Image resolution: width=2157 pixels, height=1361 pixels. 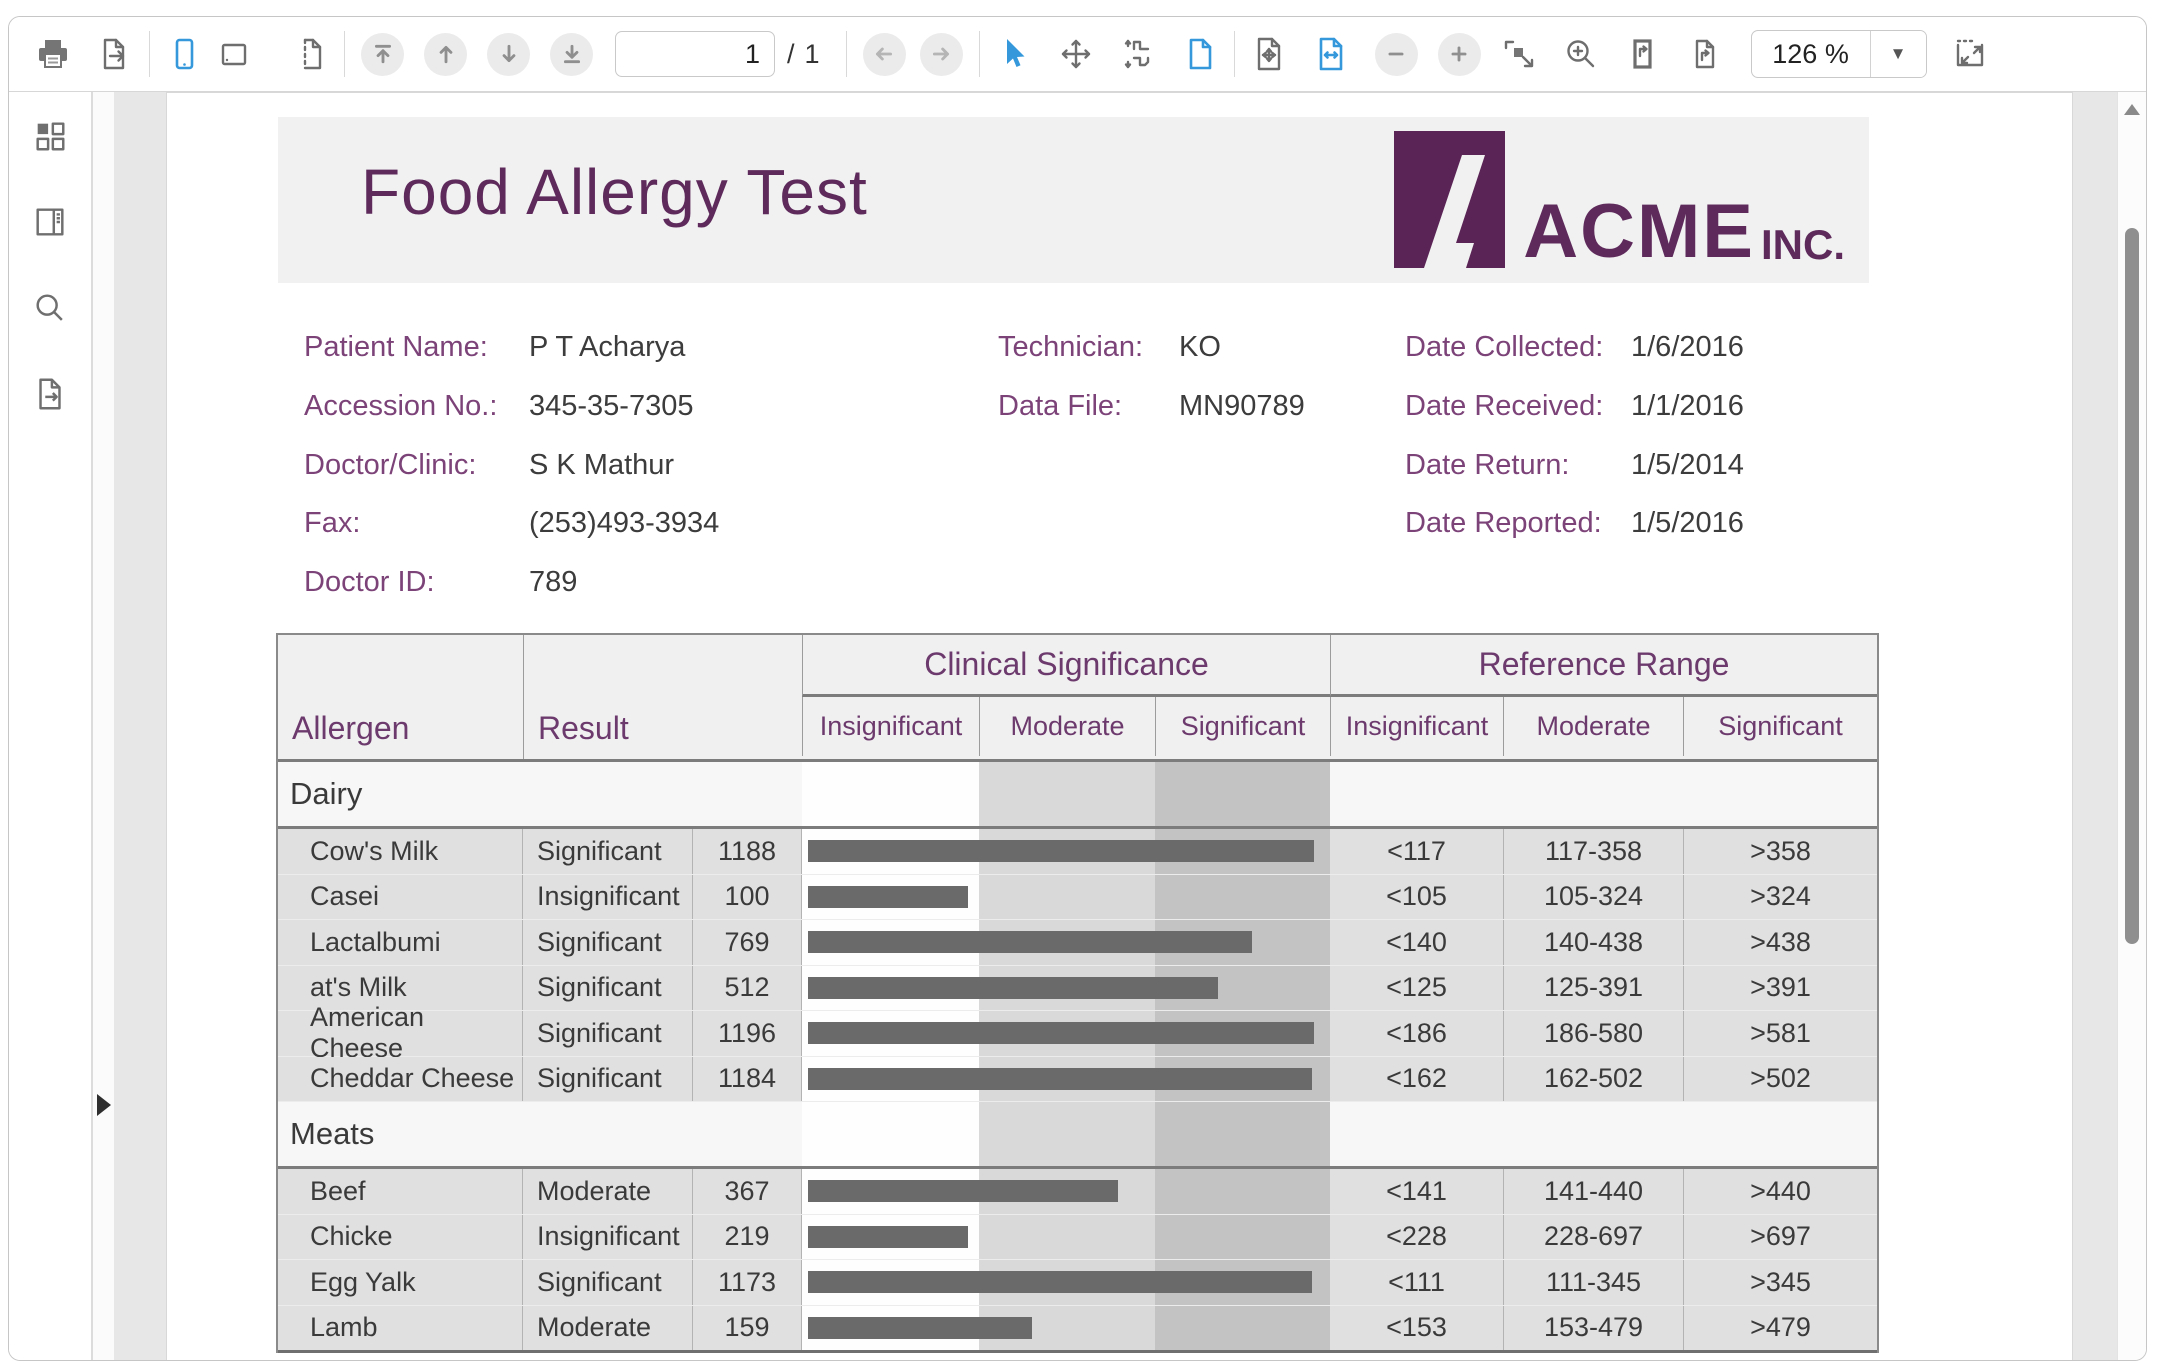 I want to click on rr-significant-cell: >345, so click(x=1780, y=1282).